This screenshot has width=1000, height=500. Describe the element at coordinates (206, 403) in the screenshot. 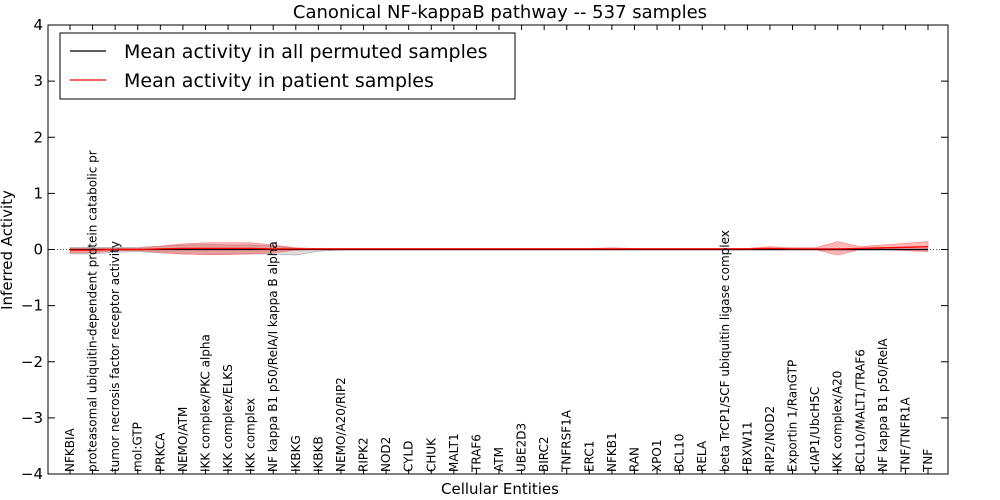

I see `x-category-label: IKK complex/PKC alpha` at that location.